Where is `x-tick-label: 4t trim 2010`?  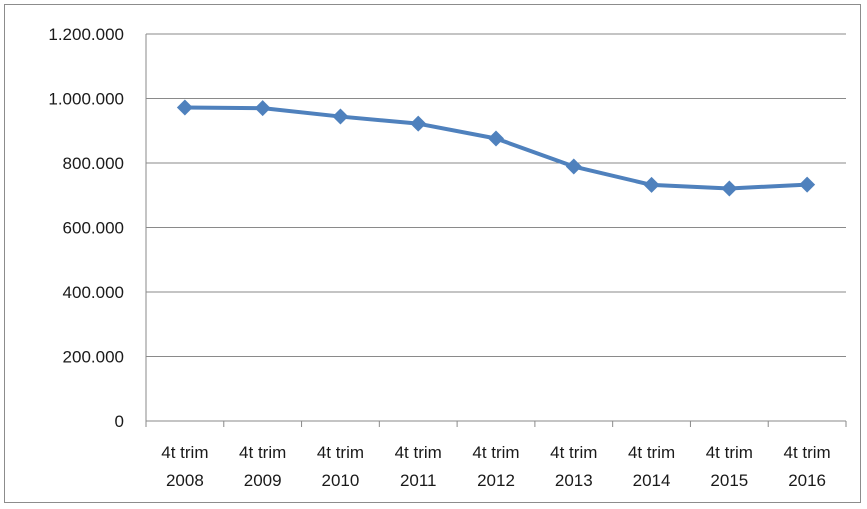 x-tick-label: 4t trim 2010 is located at coordinates (340, 466).